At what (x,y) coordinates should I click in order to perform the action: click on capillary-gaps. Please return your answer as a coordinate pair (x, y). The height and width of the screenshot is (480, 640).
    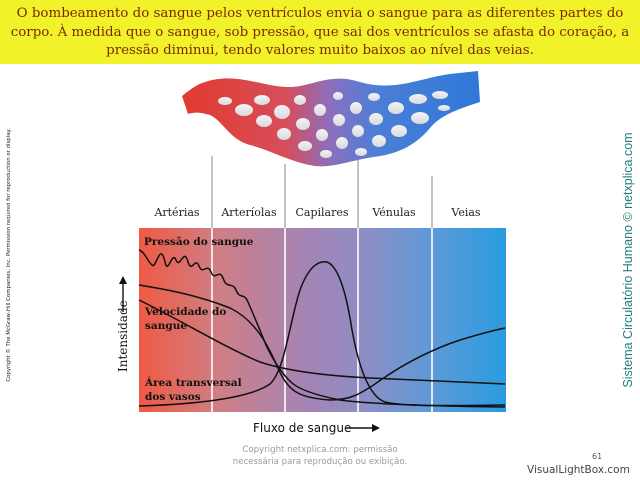
    Looking at the image, I should click on (334, 124).